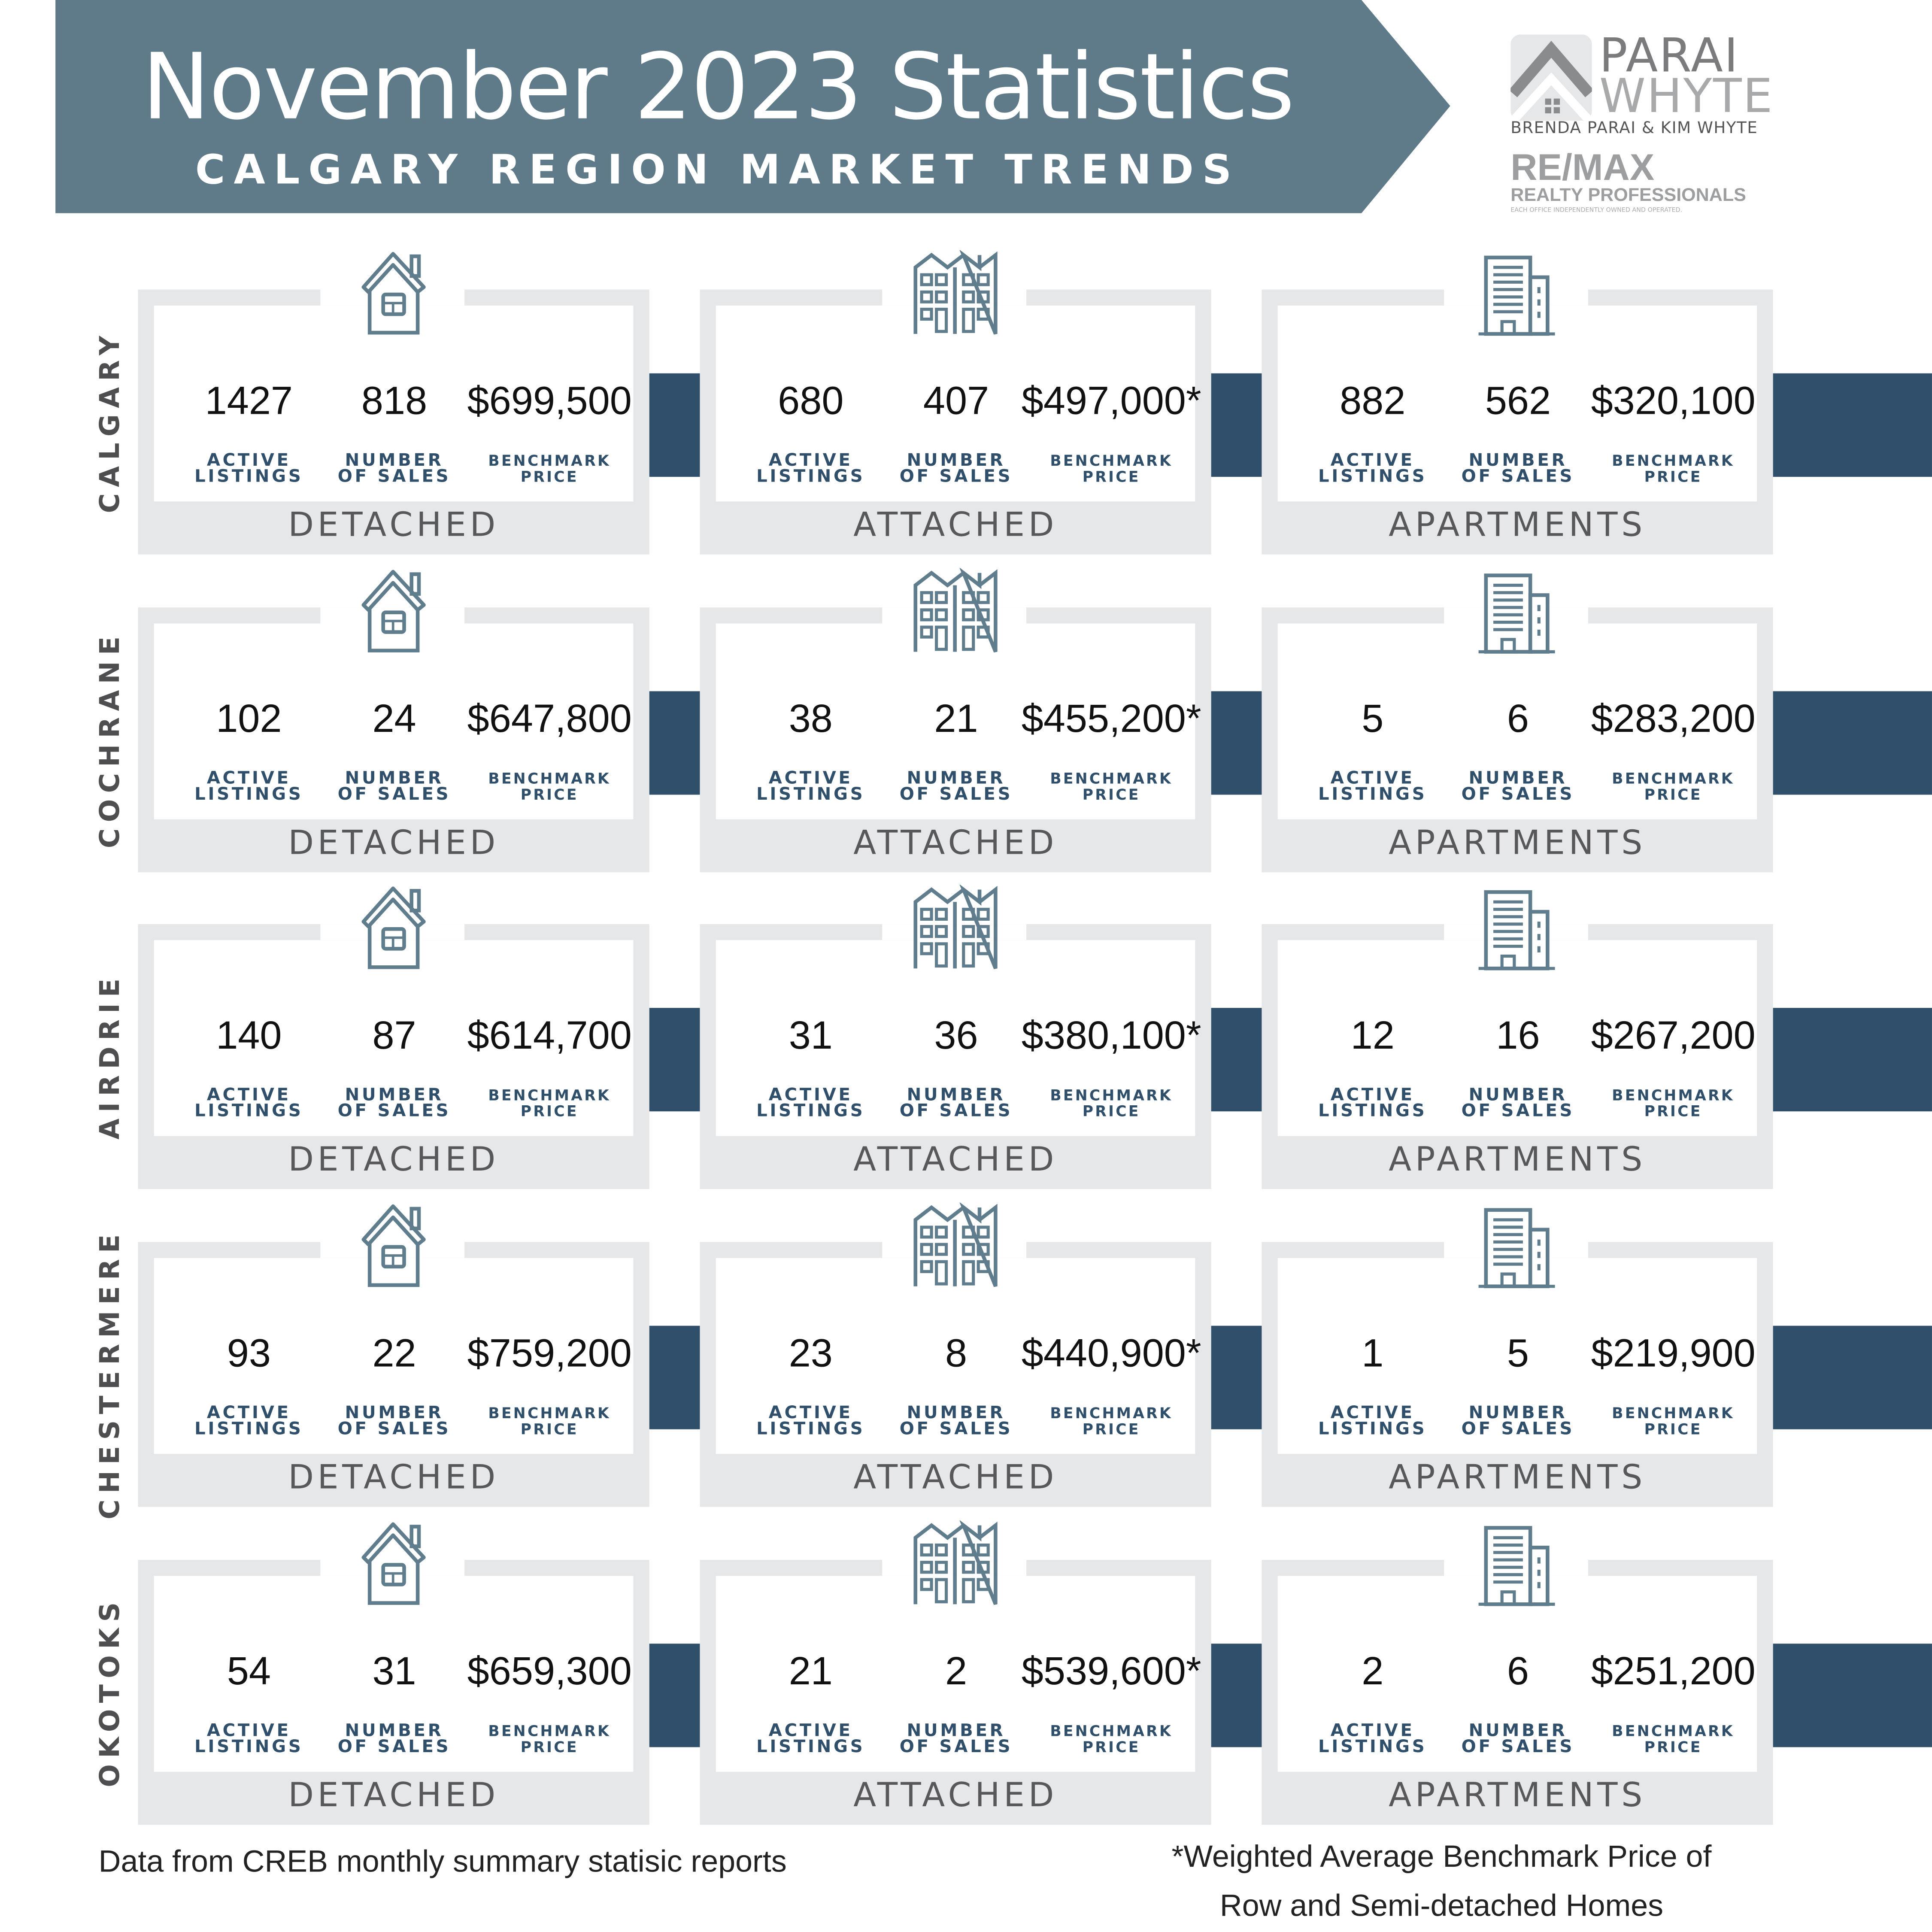 Image resolution: width=1932 pixels, height=1932 pixels. What do you see at coordinates (249, 718) in the screenshot?
I see `active-value: 102` at bounding box center [249, 718].